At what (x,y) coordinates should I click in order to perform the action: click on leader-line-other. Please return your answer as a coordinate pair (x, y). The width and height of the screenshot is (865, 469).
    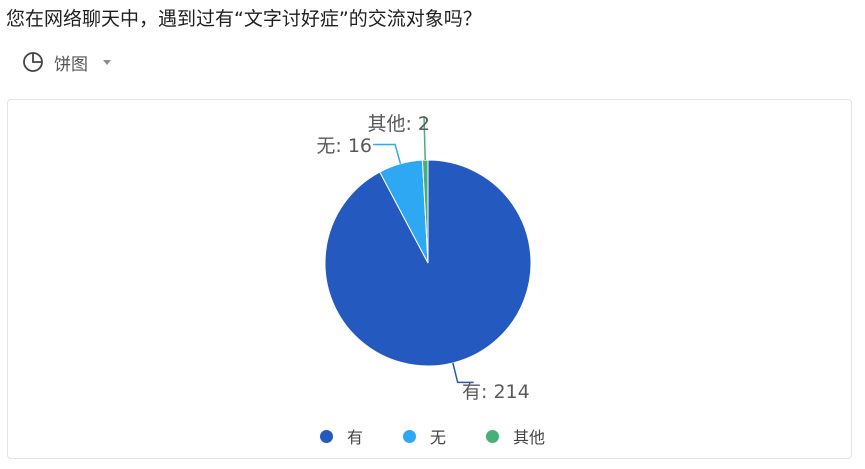
    Looking at the image, I should click on (424, 138).